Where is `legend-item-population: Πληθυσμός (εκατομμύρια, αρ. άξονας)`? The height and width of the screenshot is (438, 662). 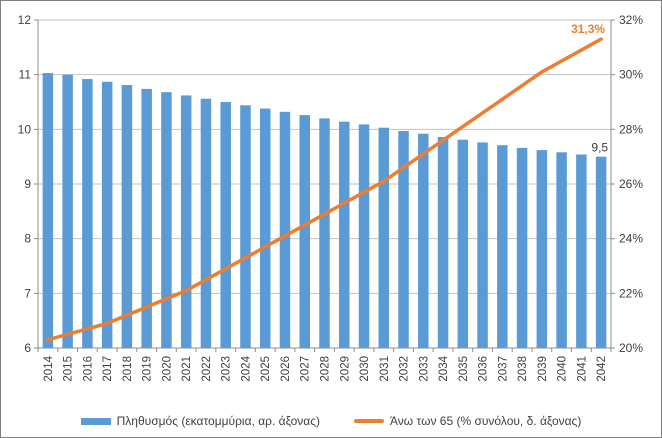
legend-item-population: Πληθυσμός (εκατομμύρια, αρ. άξονας) is located at coordinates (200, 421).